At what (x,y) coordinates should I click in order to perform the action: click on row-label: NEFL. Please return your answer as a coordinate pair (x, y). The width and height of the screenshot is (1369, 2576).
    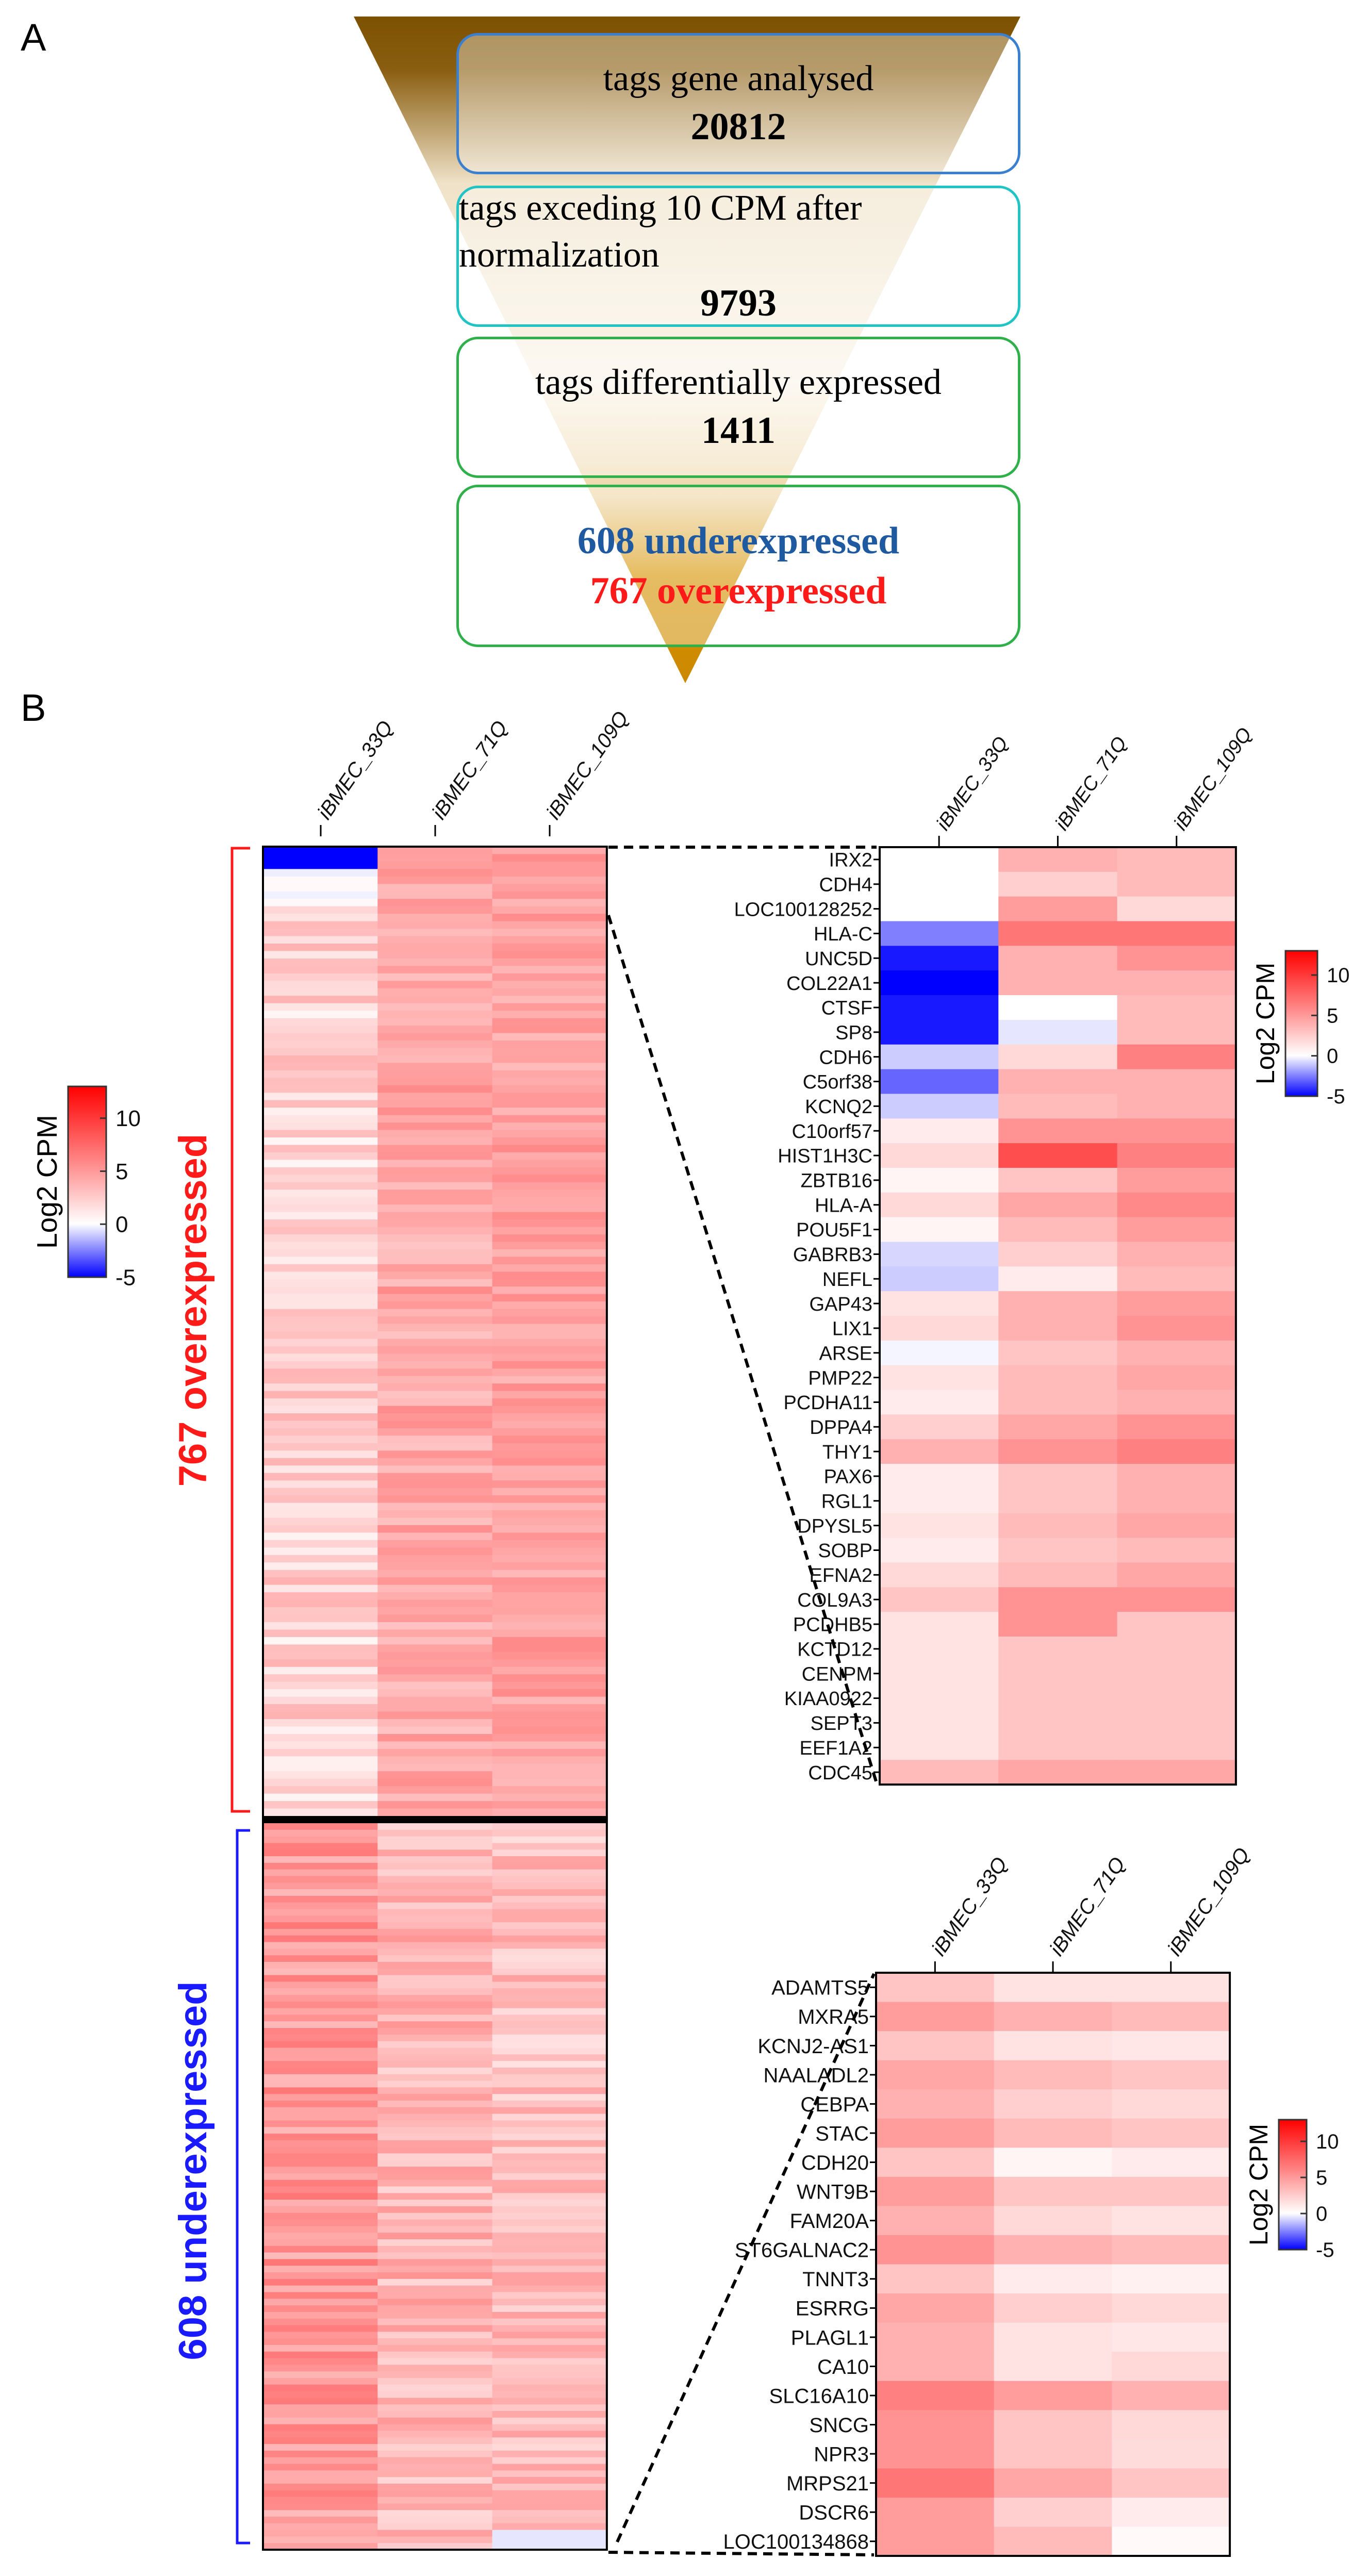
    Looking at the image, I should click on (847, 1280).